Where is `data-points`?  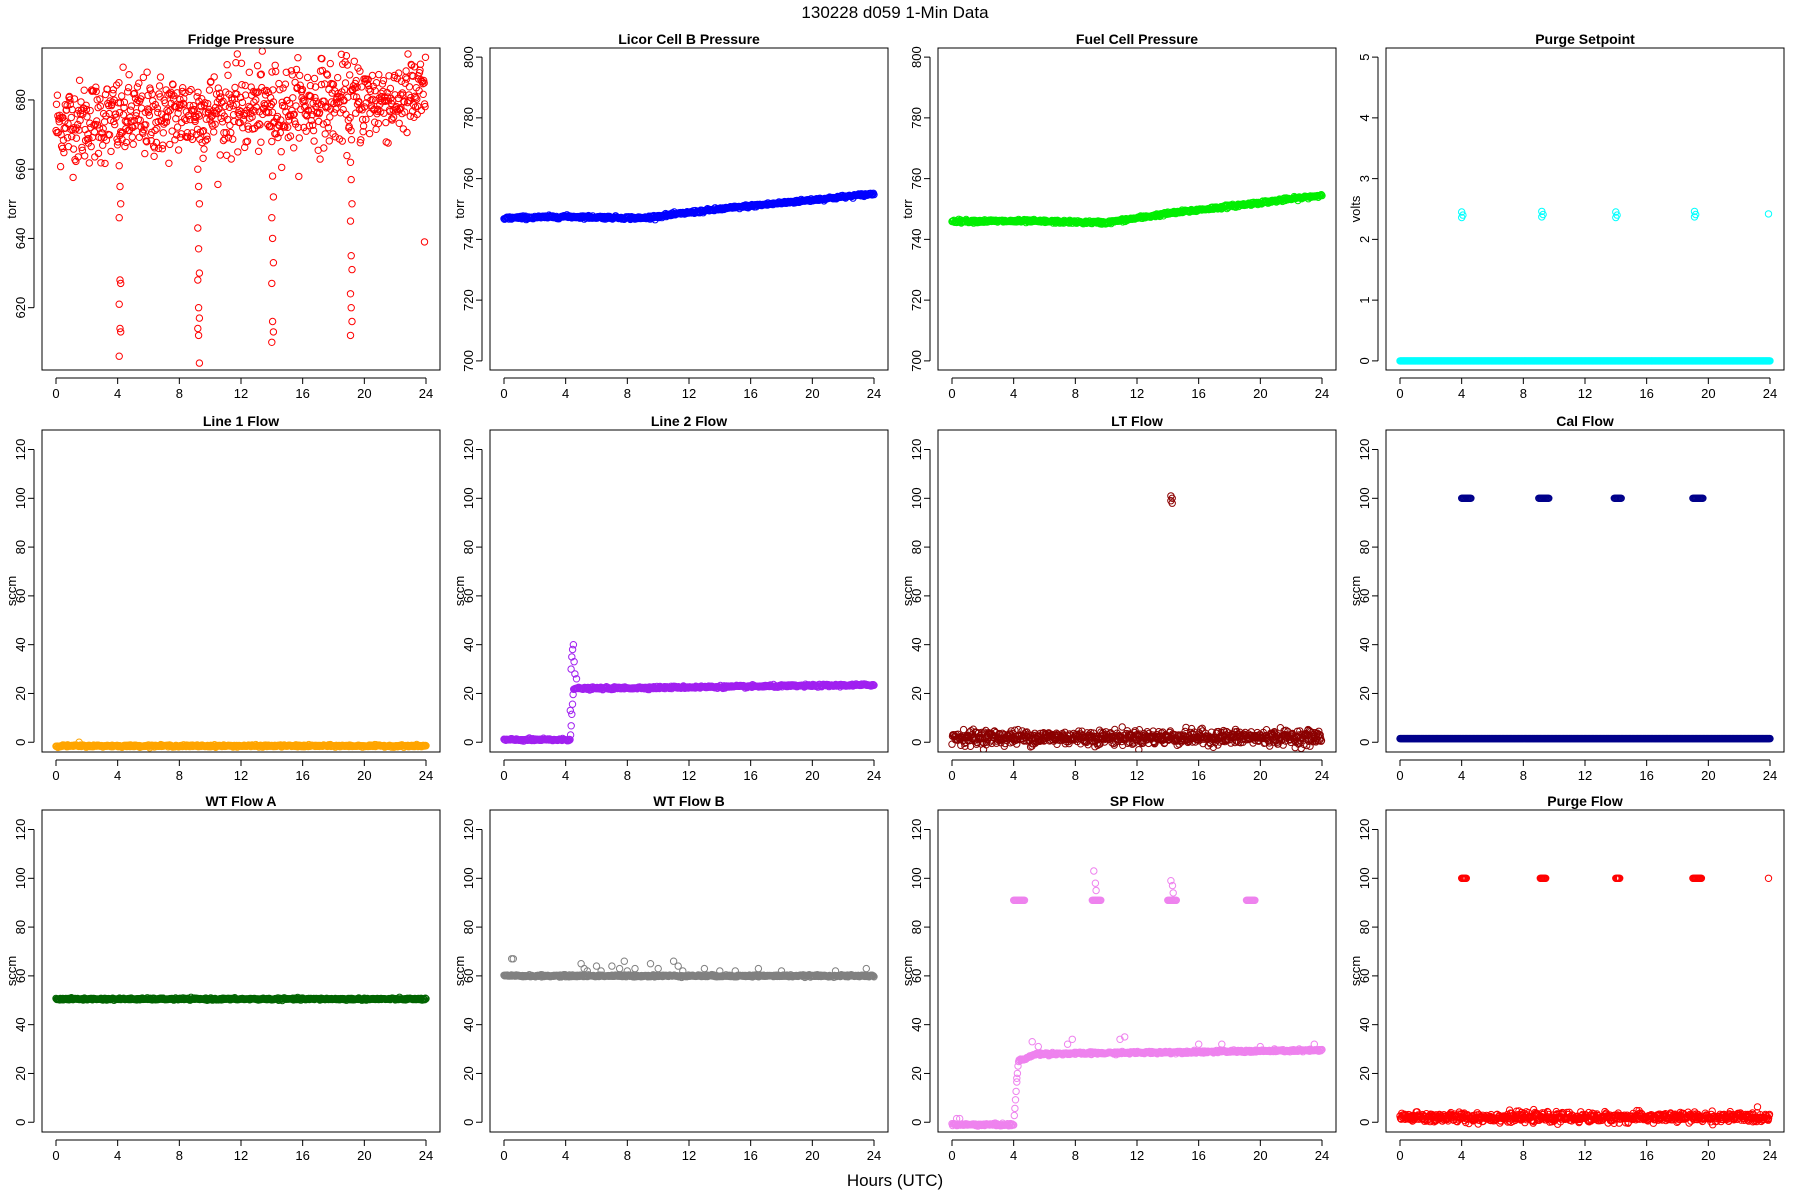
data-points is located at coordinates (1137, 209).